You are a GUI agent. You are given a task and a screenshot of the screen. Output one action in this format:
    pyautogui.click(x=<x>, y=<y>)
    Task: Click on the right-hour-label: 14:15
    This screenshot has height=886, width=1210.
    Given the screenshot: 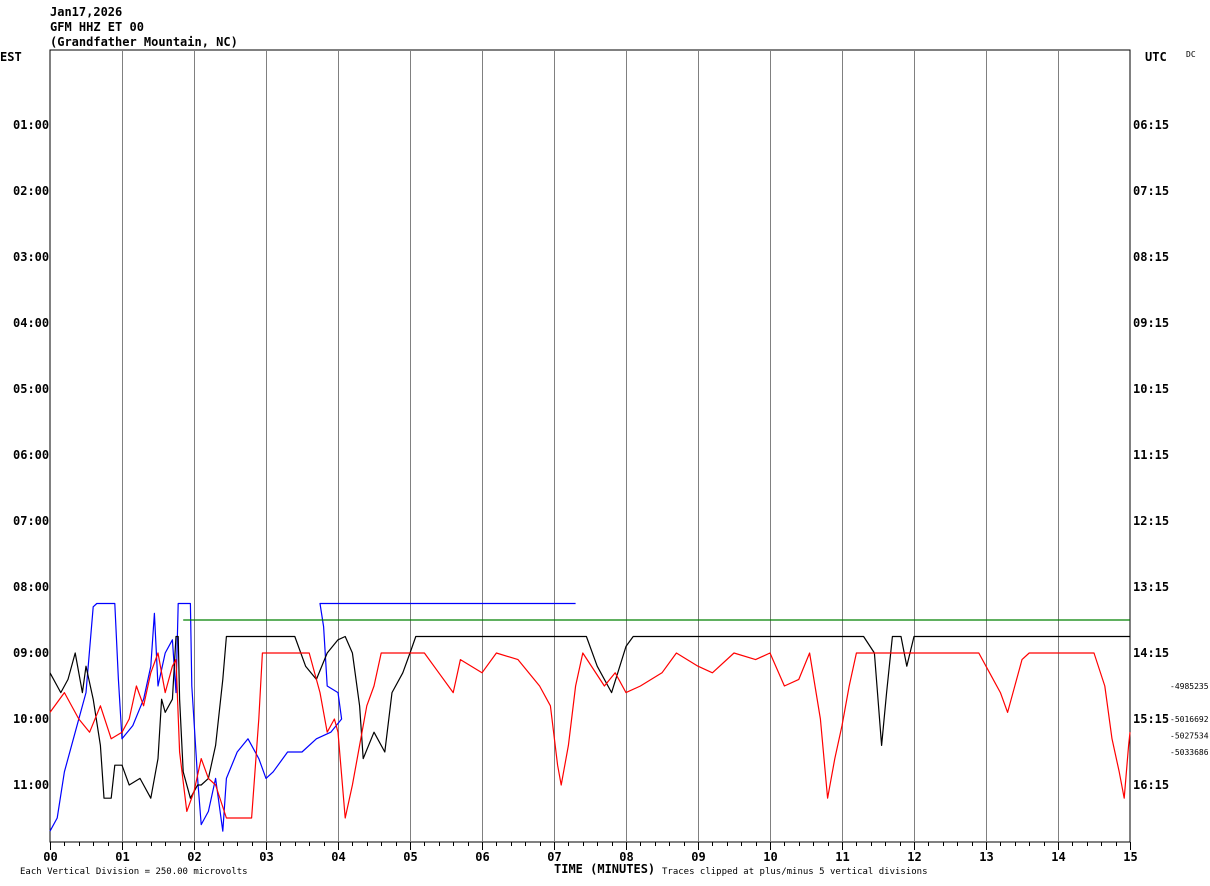 What is the action you would take?
    pyautogui.click(x=1151, y=653)
    